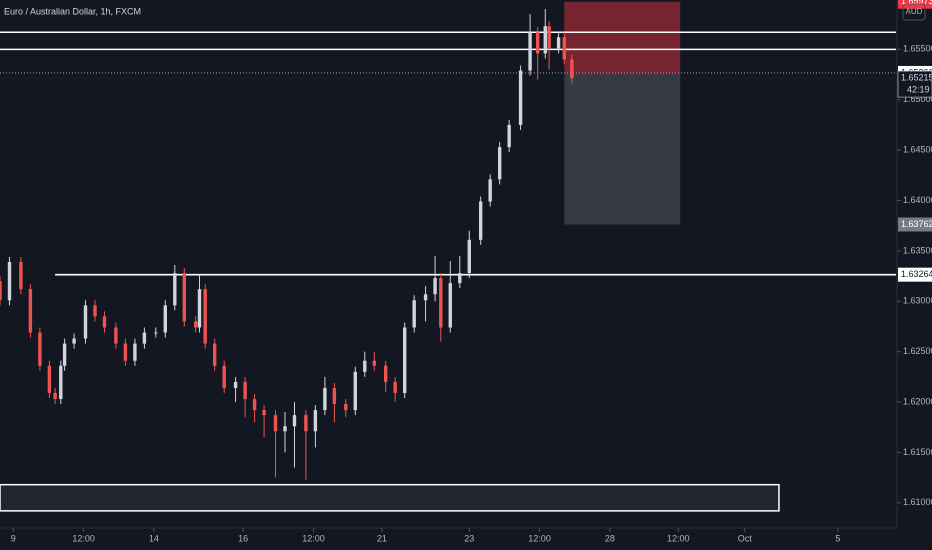  I want to click on stop-price-tag: 1.65973, so click(916, 3).